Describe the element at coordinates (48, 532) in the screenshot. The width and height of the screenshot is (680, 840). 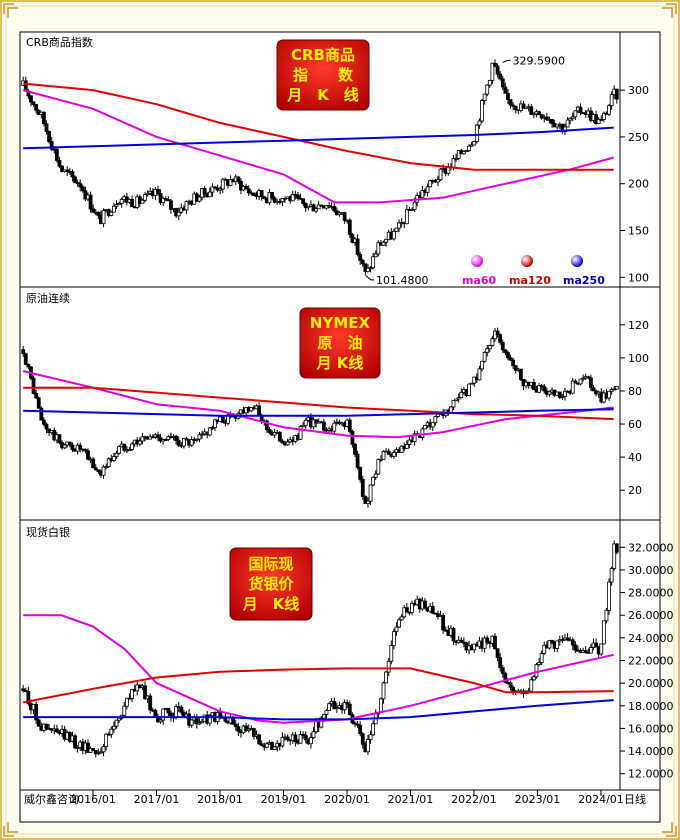
I see `panel-label-silver: 现货白银` at that location.